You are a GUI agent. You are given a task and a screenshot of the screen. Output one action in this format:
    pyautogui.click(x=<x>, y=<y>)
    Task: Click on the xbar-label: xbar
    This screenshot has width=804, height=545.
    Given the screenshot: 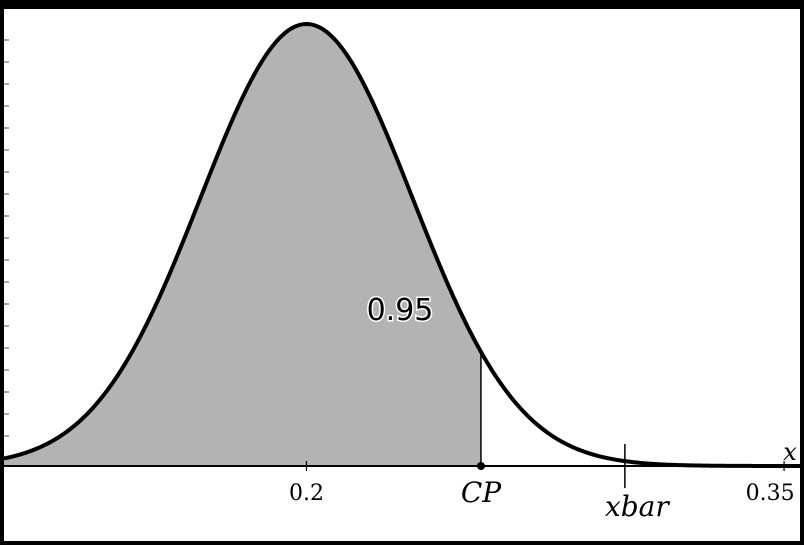 What is the action you would take?
    pyautogui.click(x=637, y=506)
    